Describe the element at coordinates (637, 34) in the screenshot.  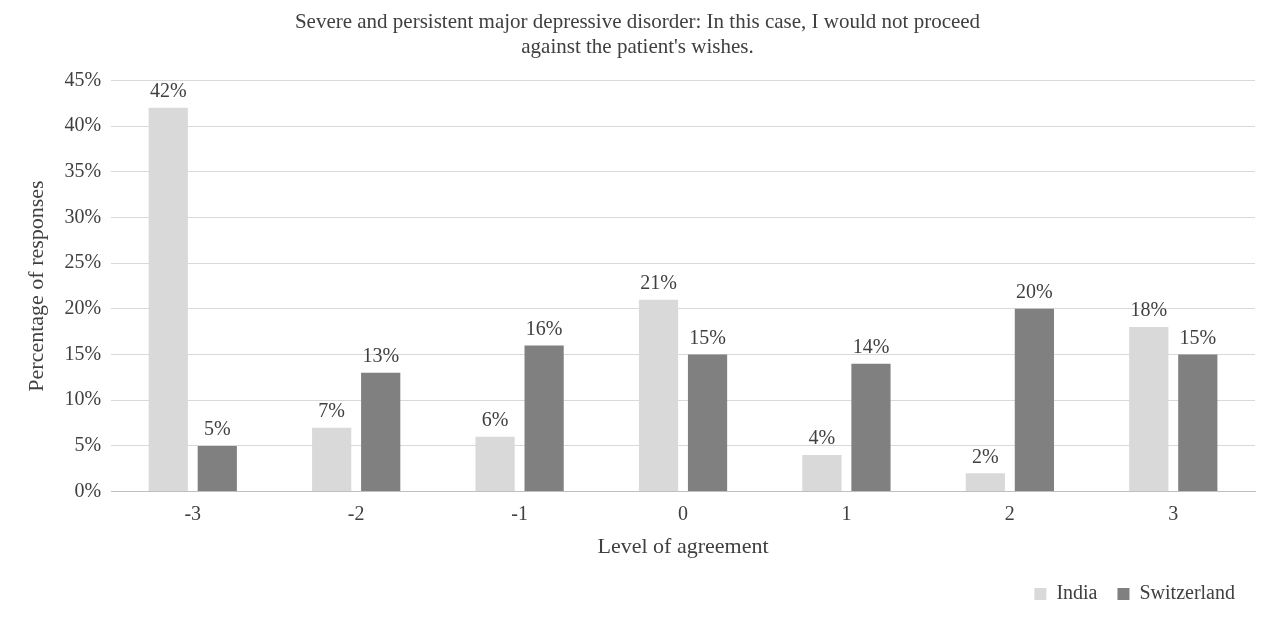
I see `chart-title: Severe and persistent major depressive disorder: In this case, I would not proceed against the patient's wishes.` at that location.